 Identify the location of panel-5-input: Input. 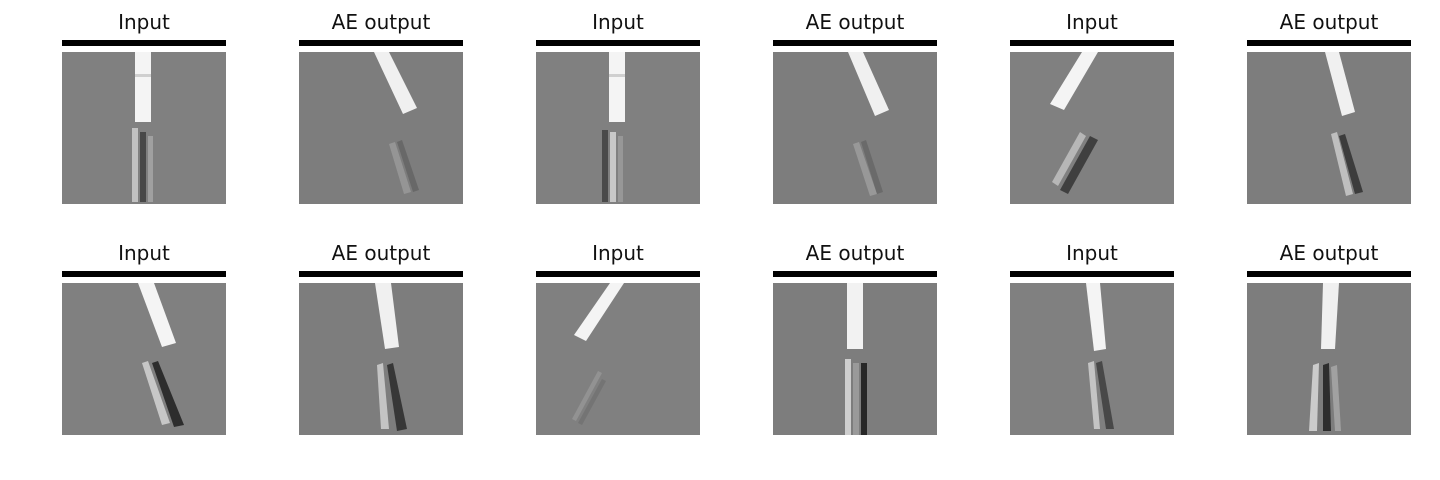
(618, 333).